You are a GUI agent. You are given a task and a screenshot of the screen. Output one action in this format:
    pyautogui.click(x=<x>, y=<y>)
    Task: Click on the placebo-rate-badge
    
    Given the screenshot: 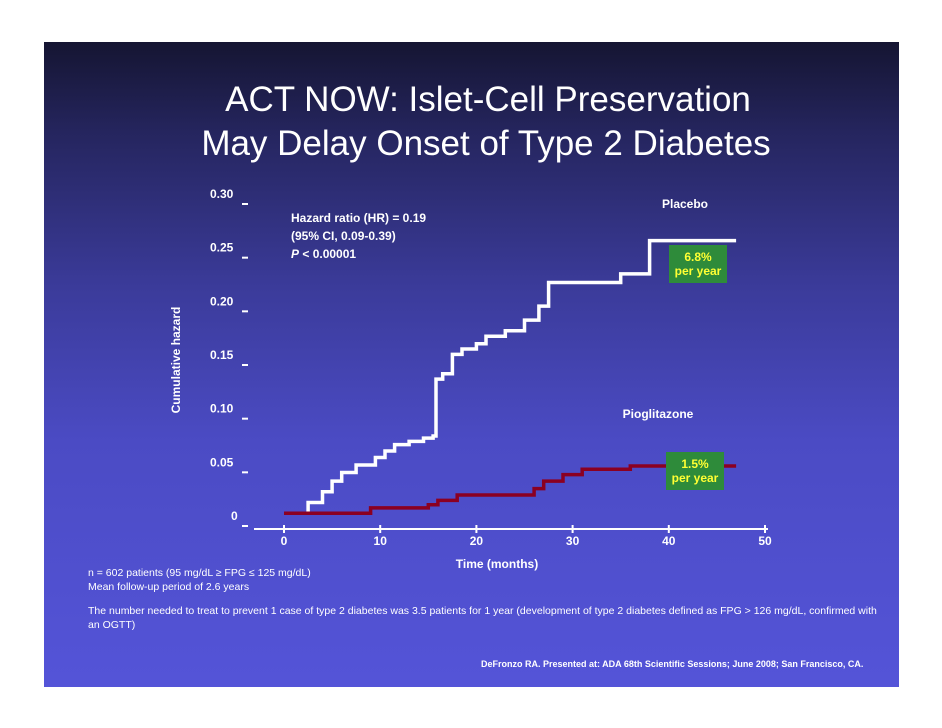 What is the action you would take?
    pyautogui.click(x=698, y=264)
    